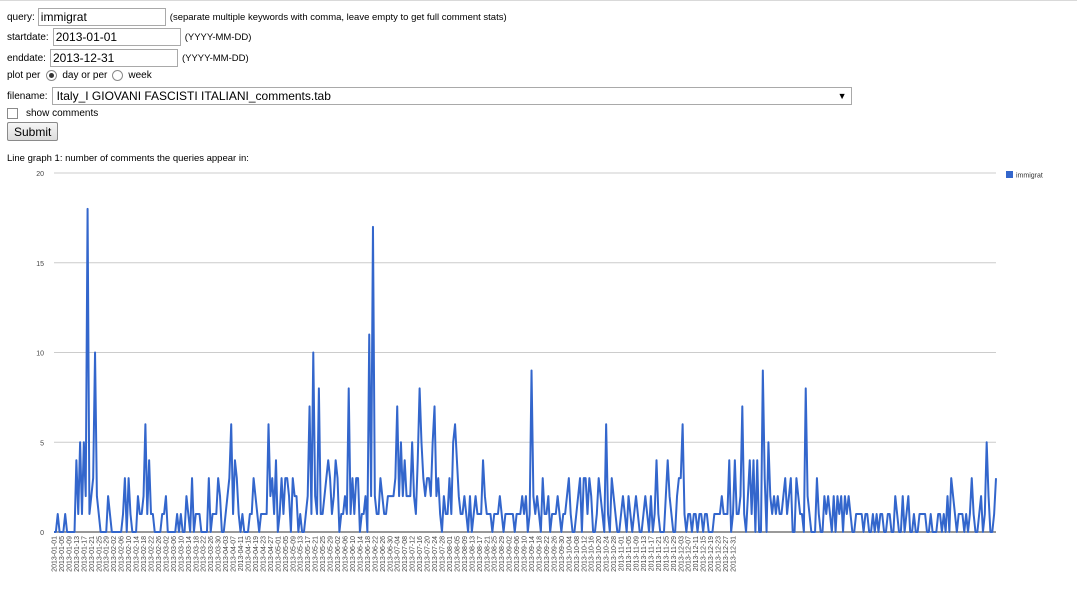 The width and height of the screenshot is (1077, 599). Describe the element at coordinates (562, 554) in the screenshot. I see `x-tick-label: 2013-09-30` at that location.